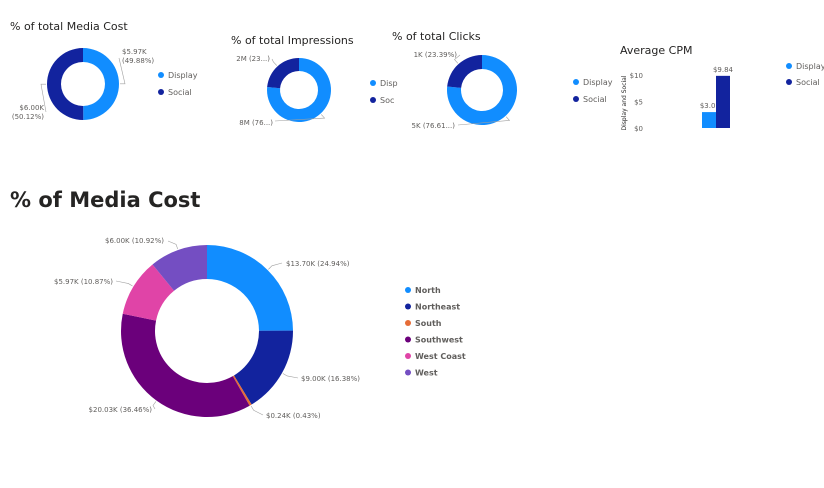 This screenshot has height=488, width=824. I want to click on cpm-y-tick-0: $0, so click(638, 129).